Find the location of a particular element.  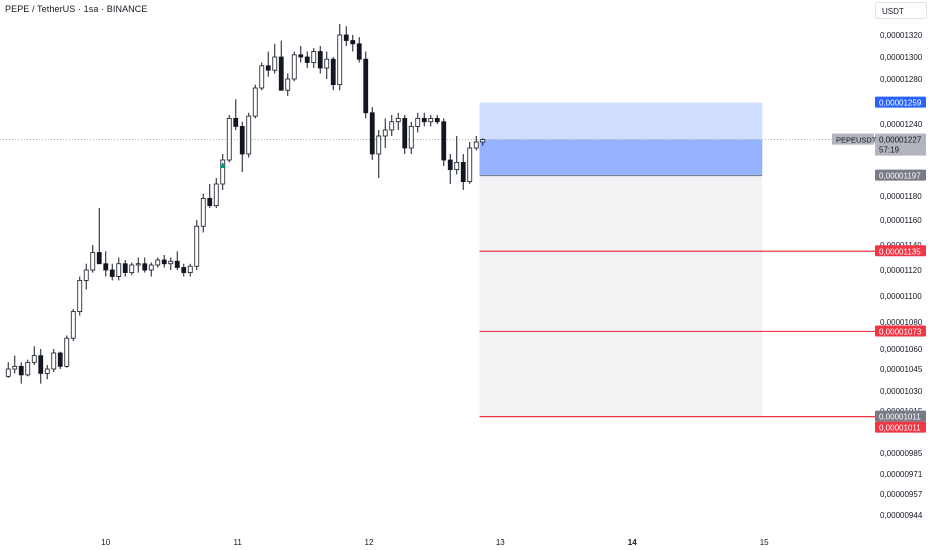

price-label: 0,00001197 is located at coordinates (900, 175).